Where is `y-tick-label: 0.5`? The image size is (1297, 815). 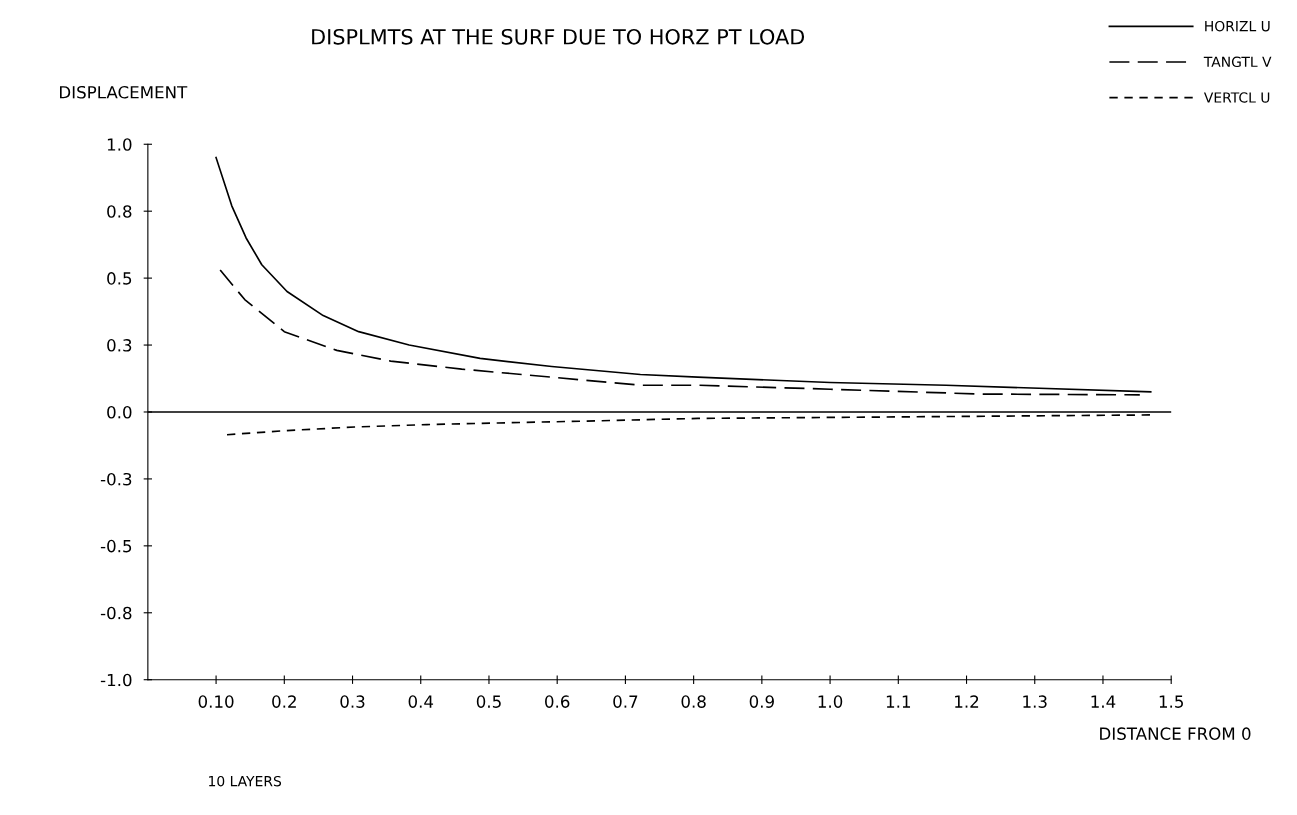
y-tick-label: 0.5 is located at coordinates (119, 278).